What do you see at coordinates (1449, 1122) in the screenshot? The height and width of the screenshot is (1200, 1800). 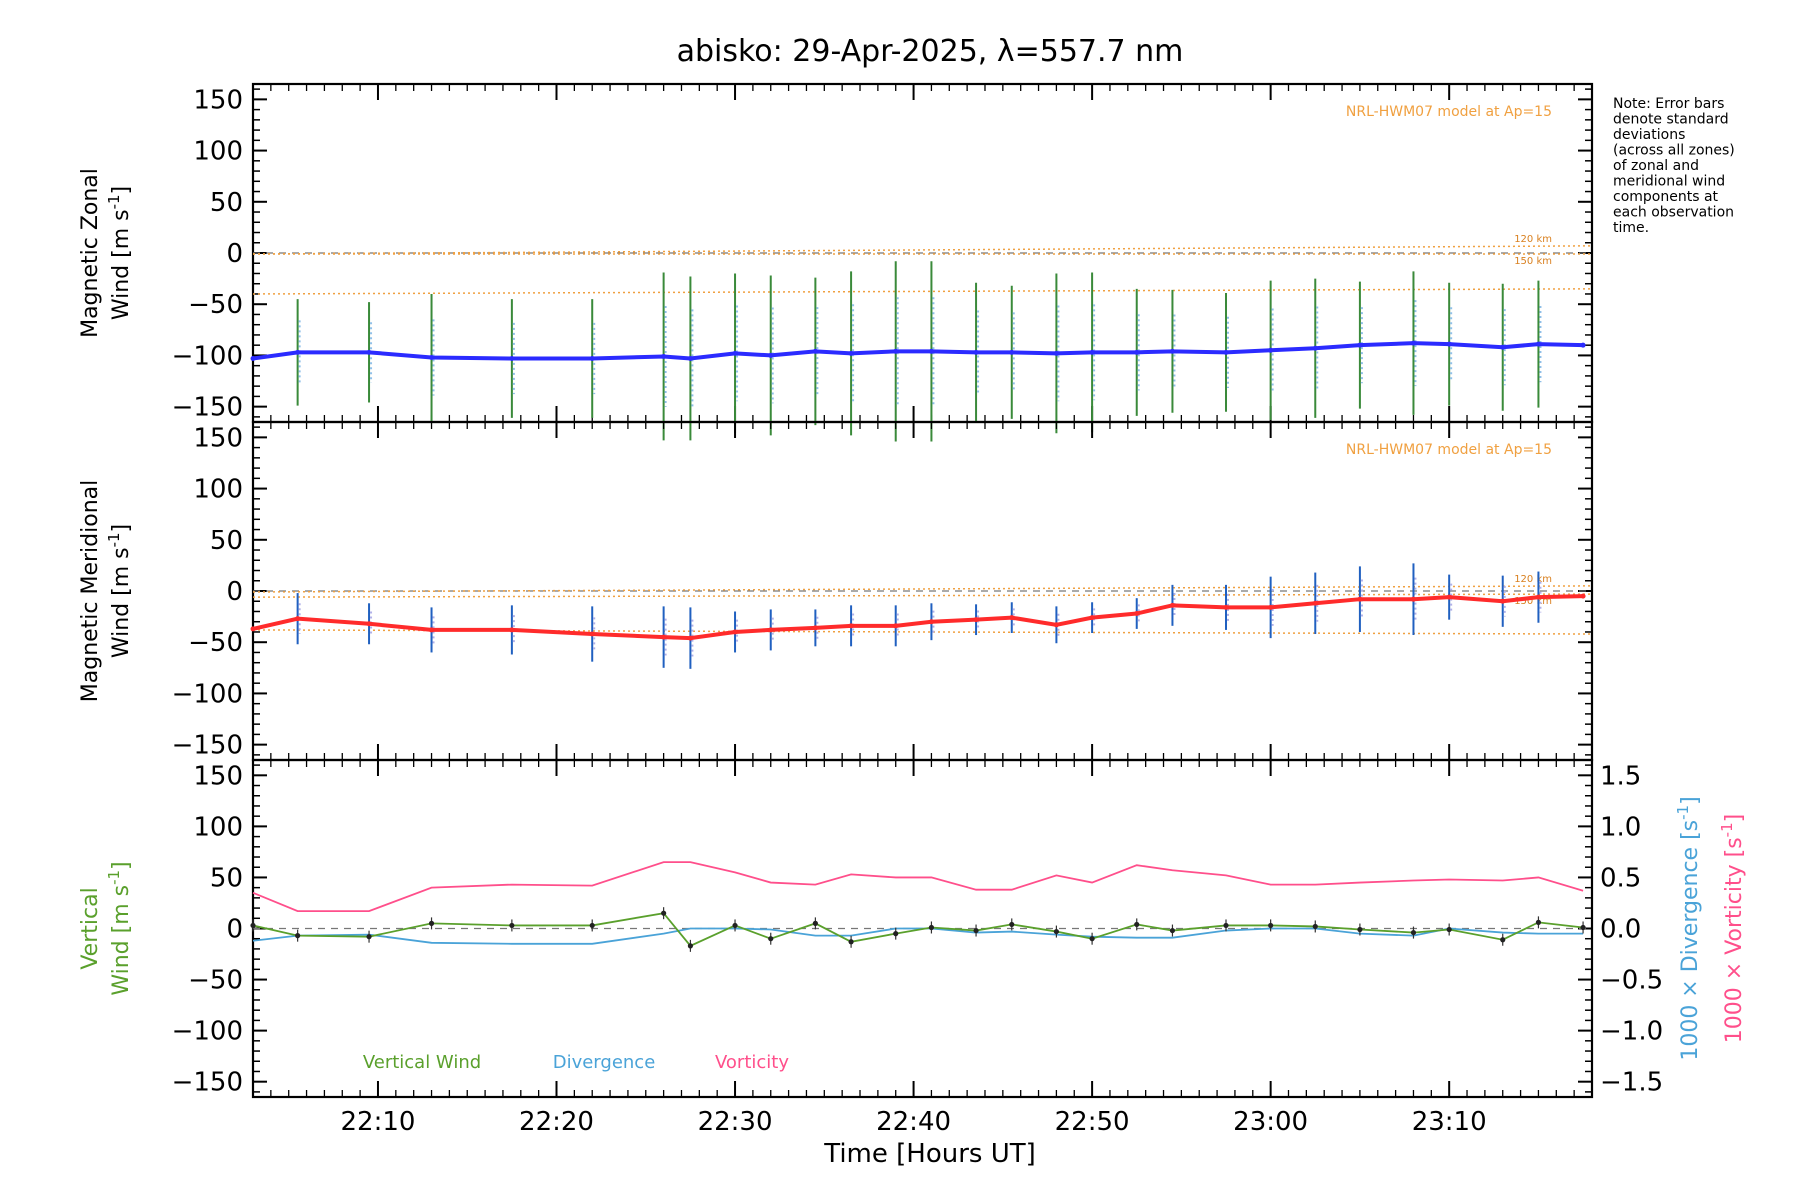 I see `x-tick-label: 23:10` at bounding box center [1449, 1122].